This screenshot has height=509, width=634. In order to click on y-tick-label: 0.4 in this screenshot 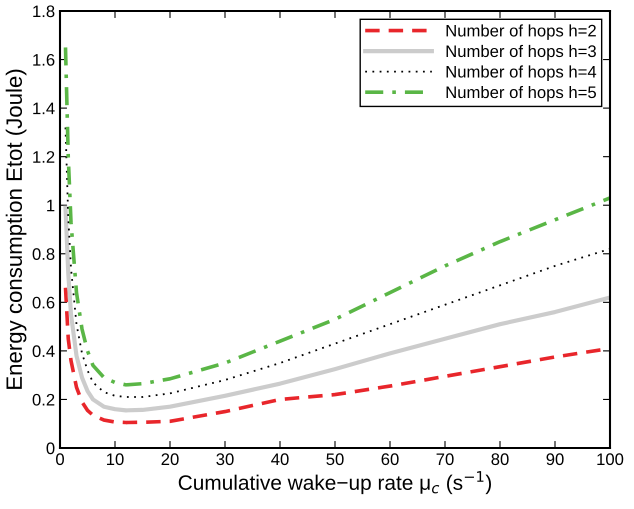, I will do `click(43, 351)`.